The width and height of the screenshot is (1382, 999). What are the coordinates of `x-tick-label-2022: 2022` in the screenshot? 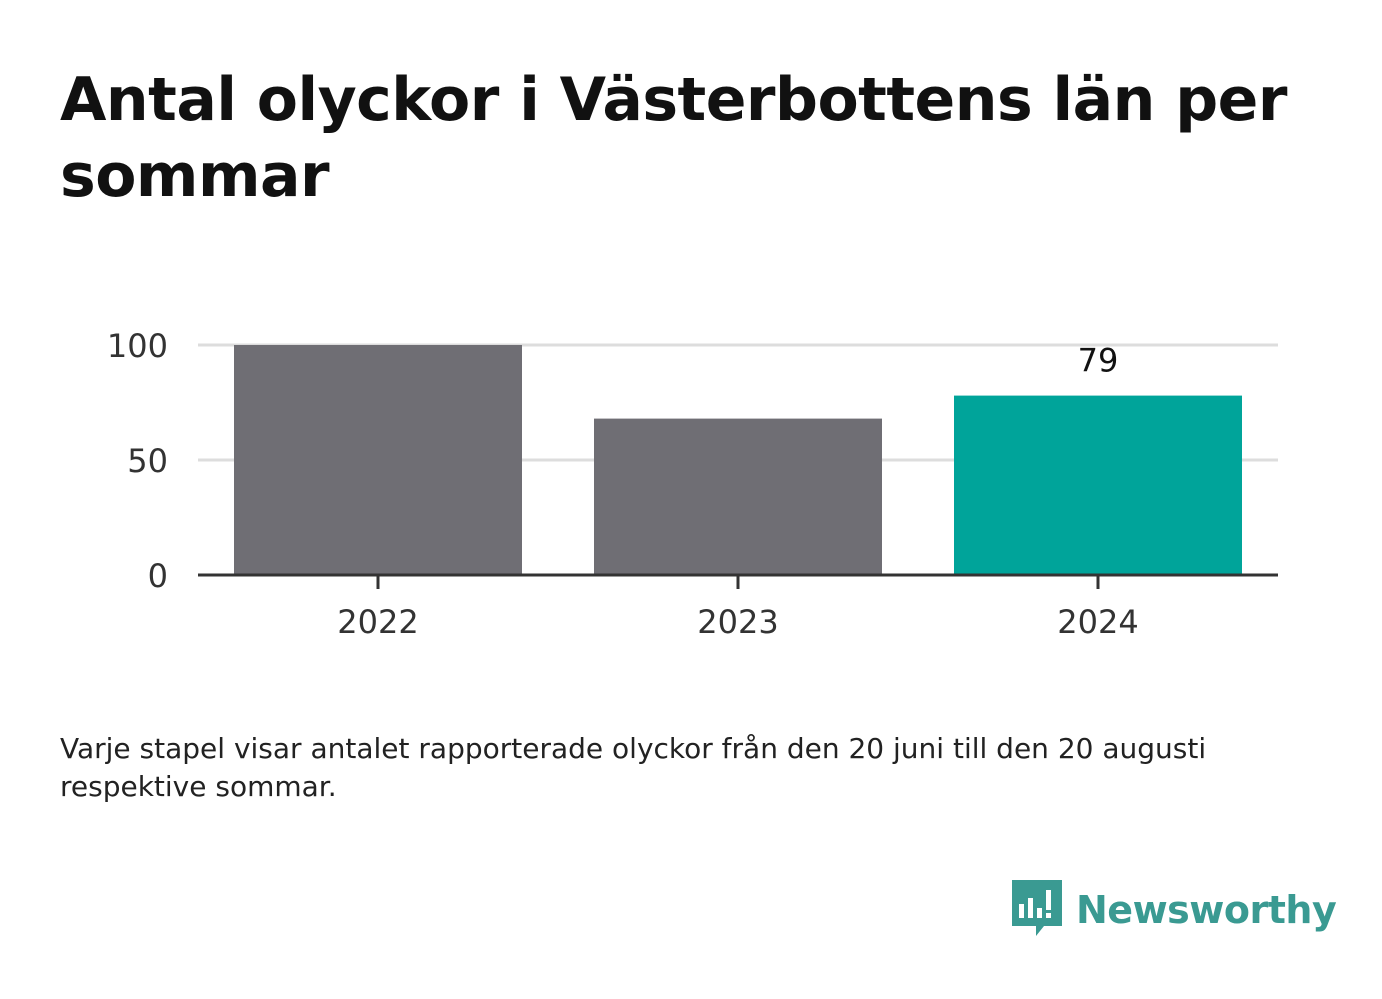 It's located at (377, 622).